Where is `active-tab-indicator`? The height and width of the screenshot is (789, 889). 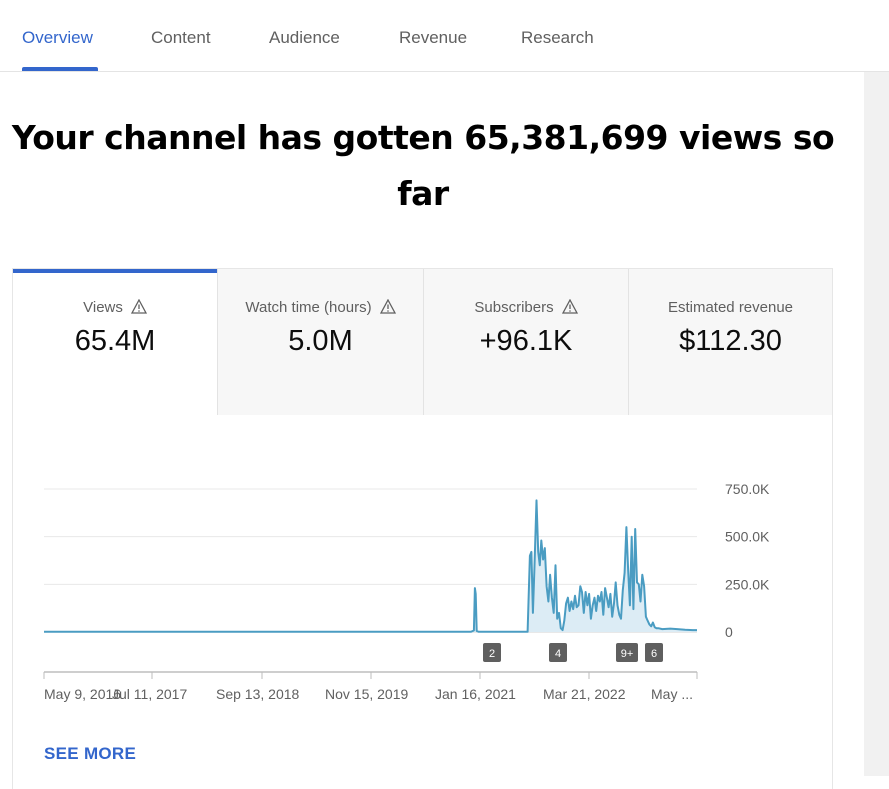 active-tab-indicator is located at coordinates (60, 69).